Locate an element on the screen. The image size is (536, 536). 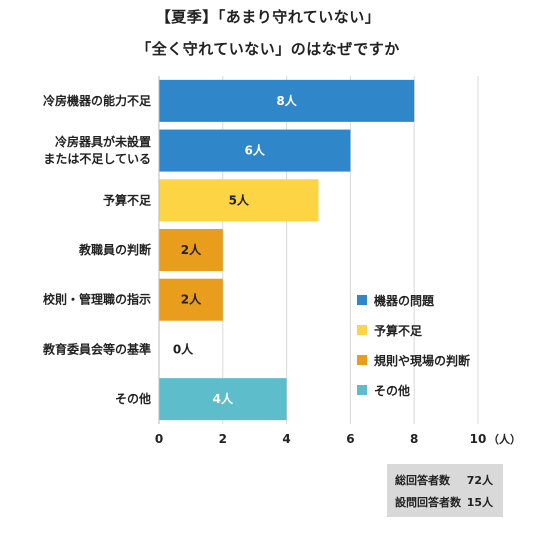
question-respondents-value: 15人 is located at coordinates (479, 502).